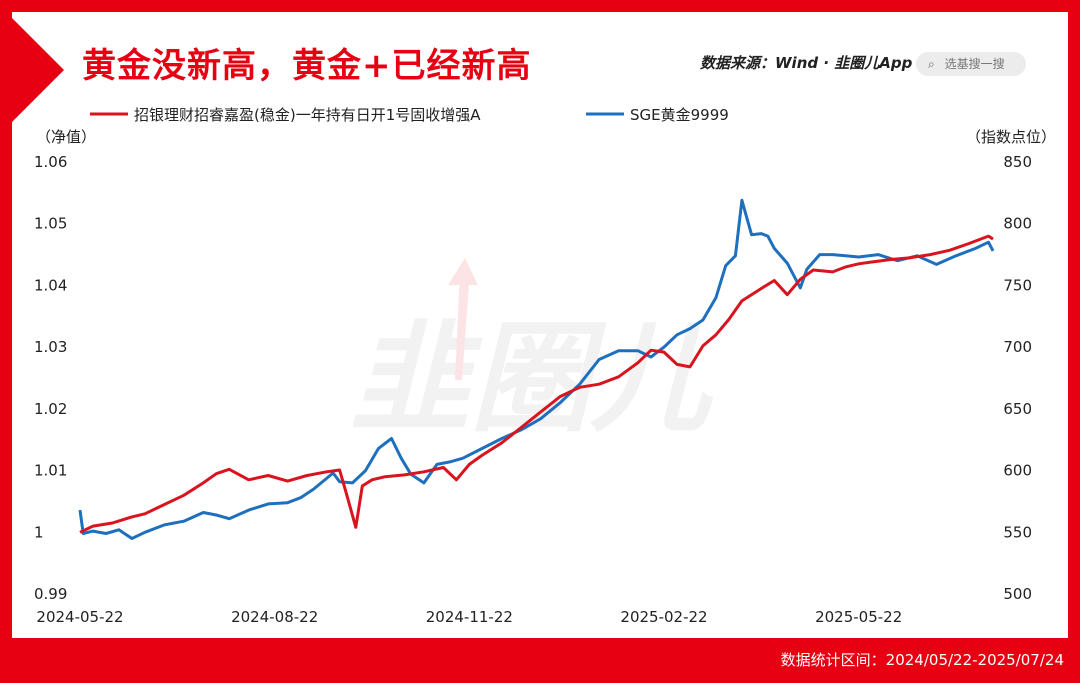 Image resolution: width=1080 pixels, height=683 pixels. What do you see at coordinates (274, 617) in the screenshot?
I see `x-tick-label: 2024-08-22` at bounding box center [274, 617].